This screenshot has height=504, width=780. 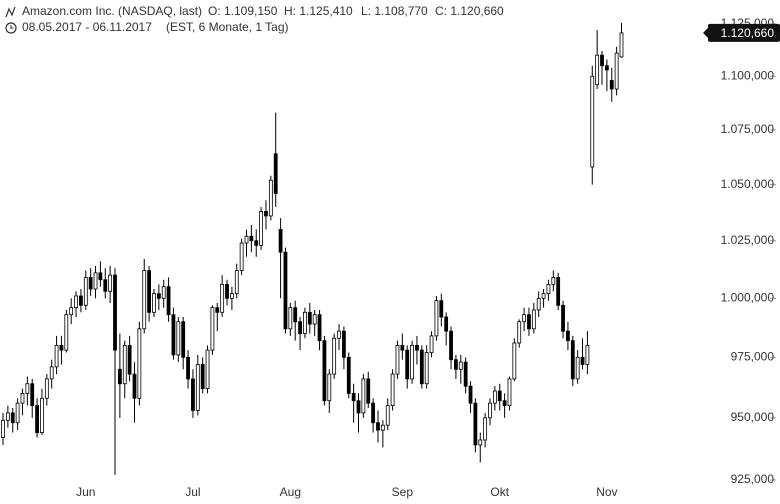 I want to click on ohlc-label: H: 1.125,410, so click(x=318, y=11).